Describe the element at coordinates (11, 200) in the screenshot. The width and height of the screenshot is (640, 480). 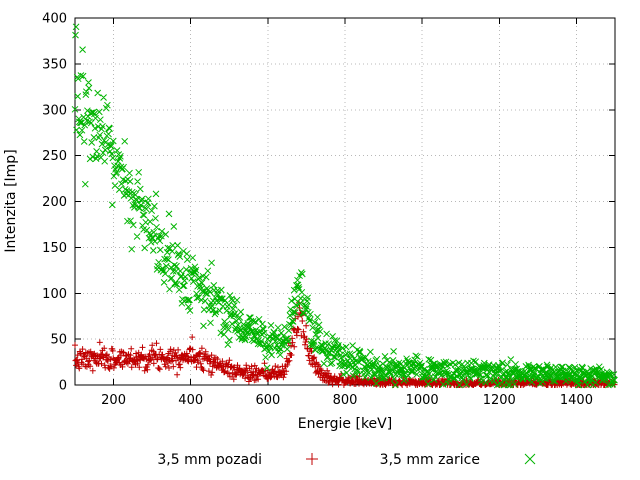
I see `y-axis-label: Intenzita [Imp]` at that location.